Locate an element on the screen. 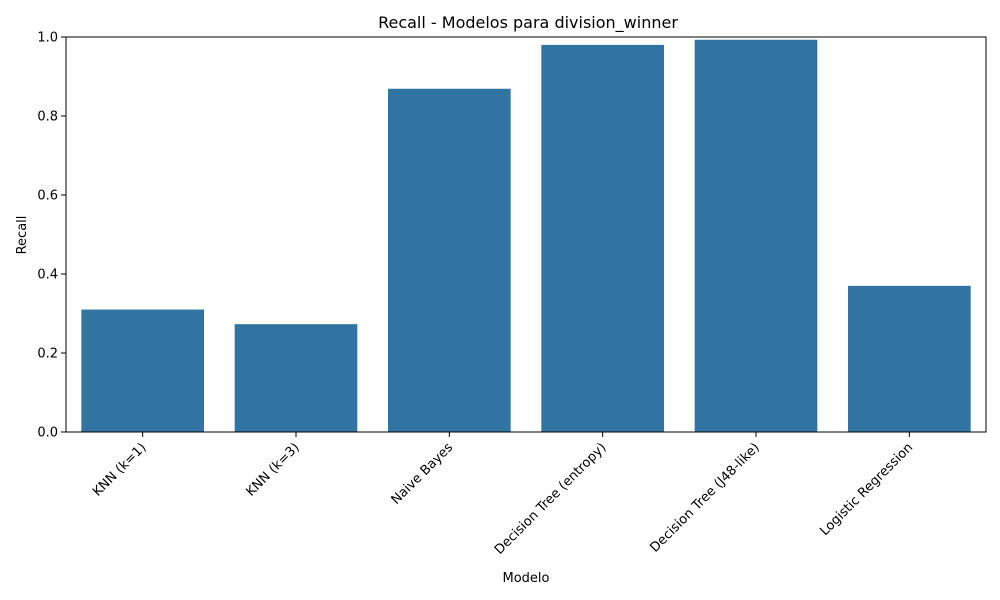 The height and width of the screenshot is (600, 1000). y-tick-label: 0.0 is located at coordinates (47, 433).